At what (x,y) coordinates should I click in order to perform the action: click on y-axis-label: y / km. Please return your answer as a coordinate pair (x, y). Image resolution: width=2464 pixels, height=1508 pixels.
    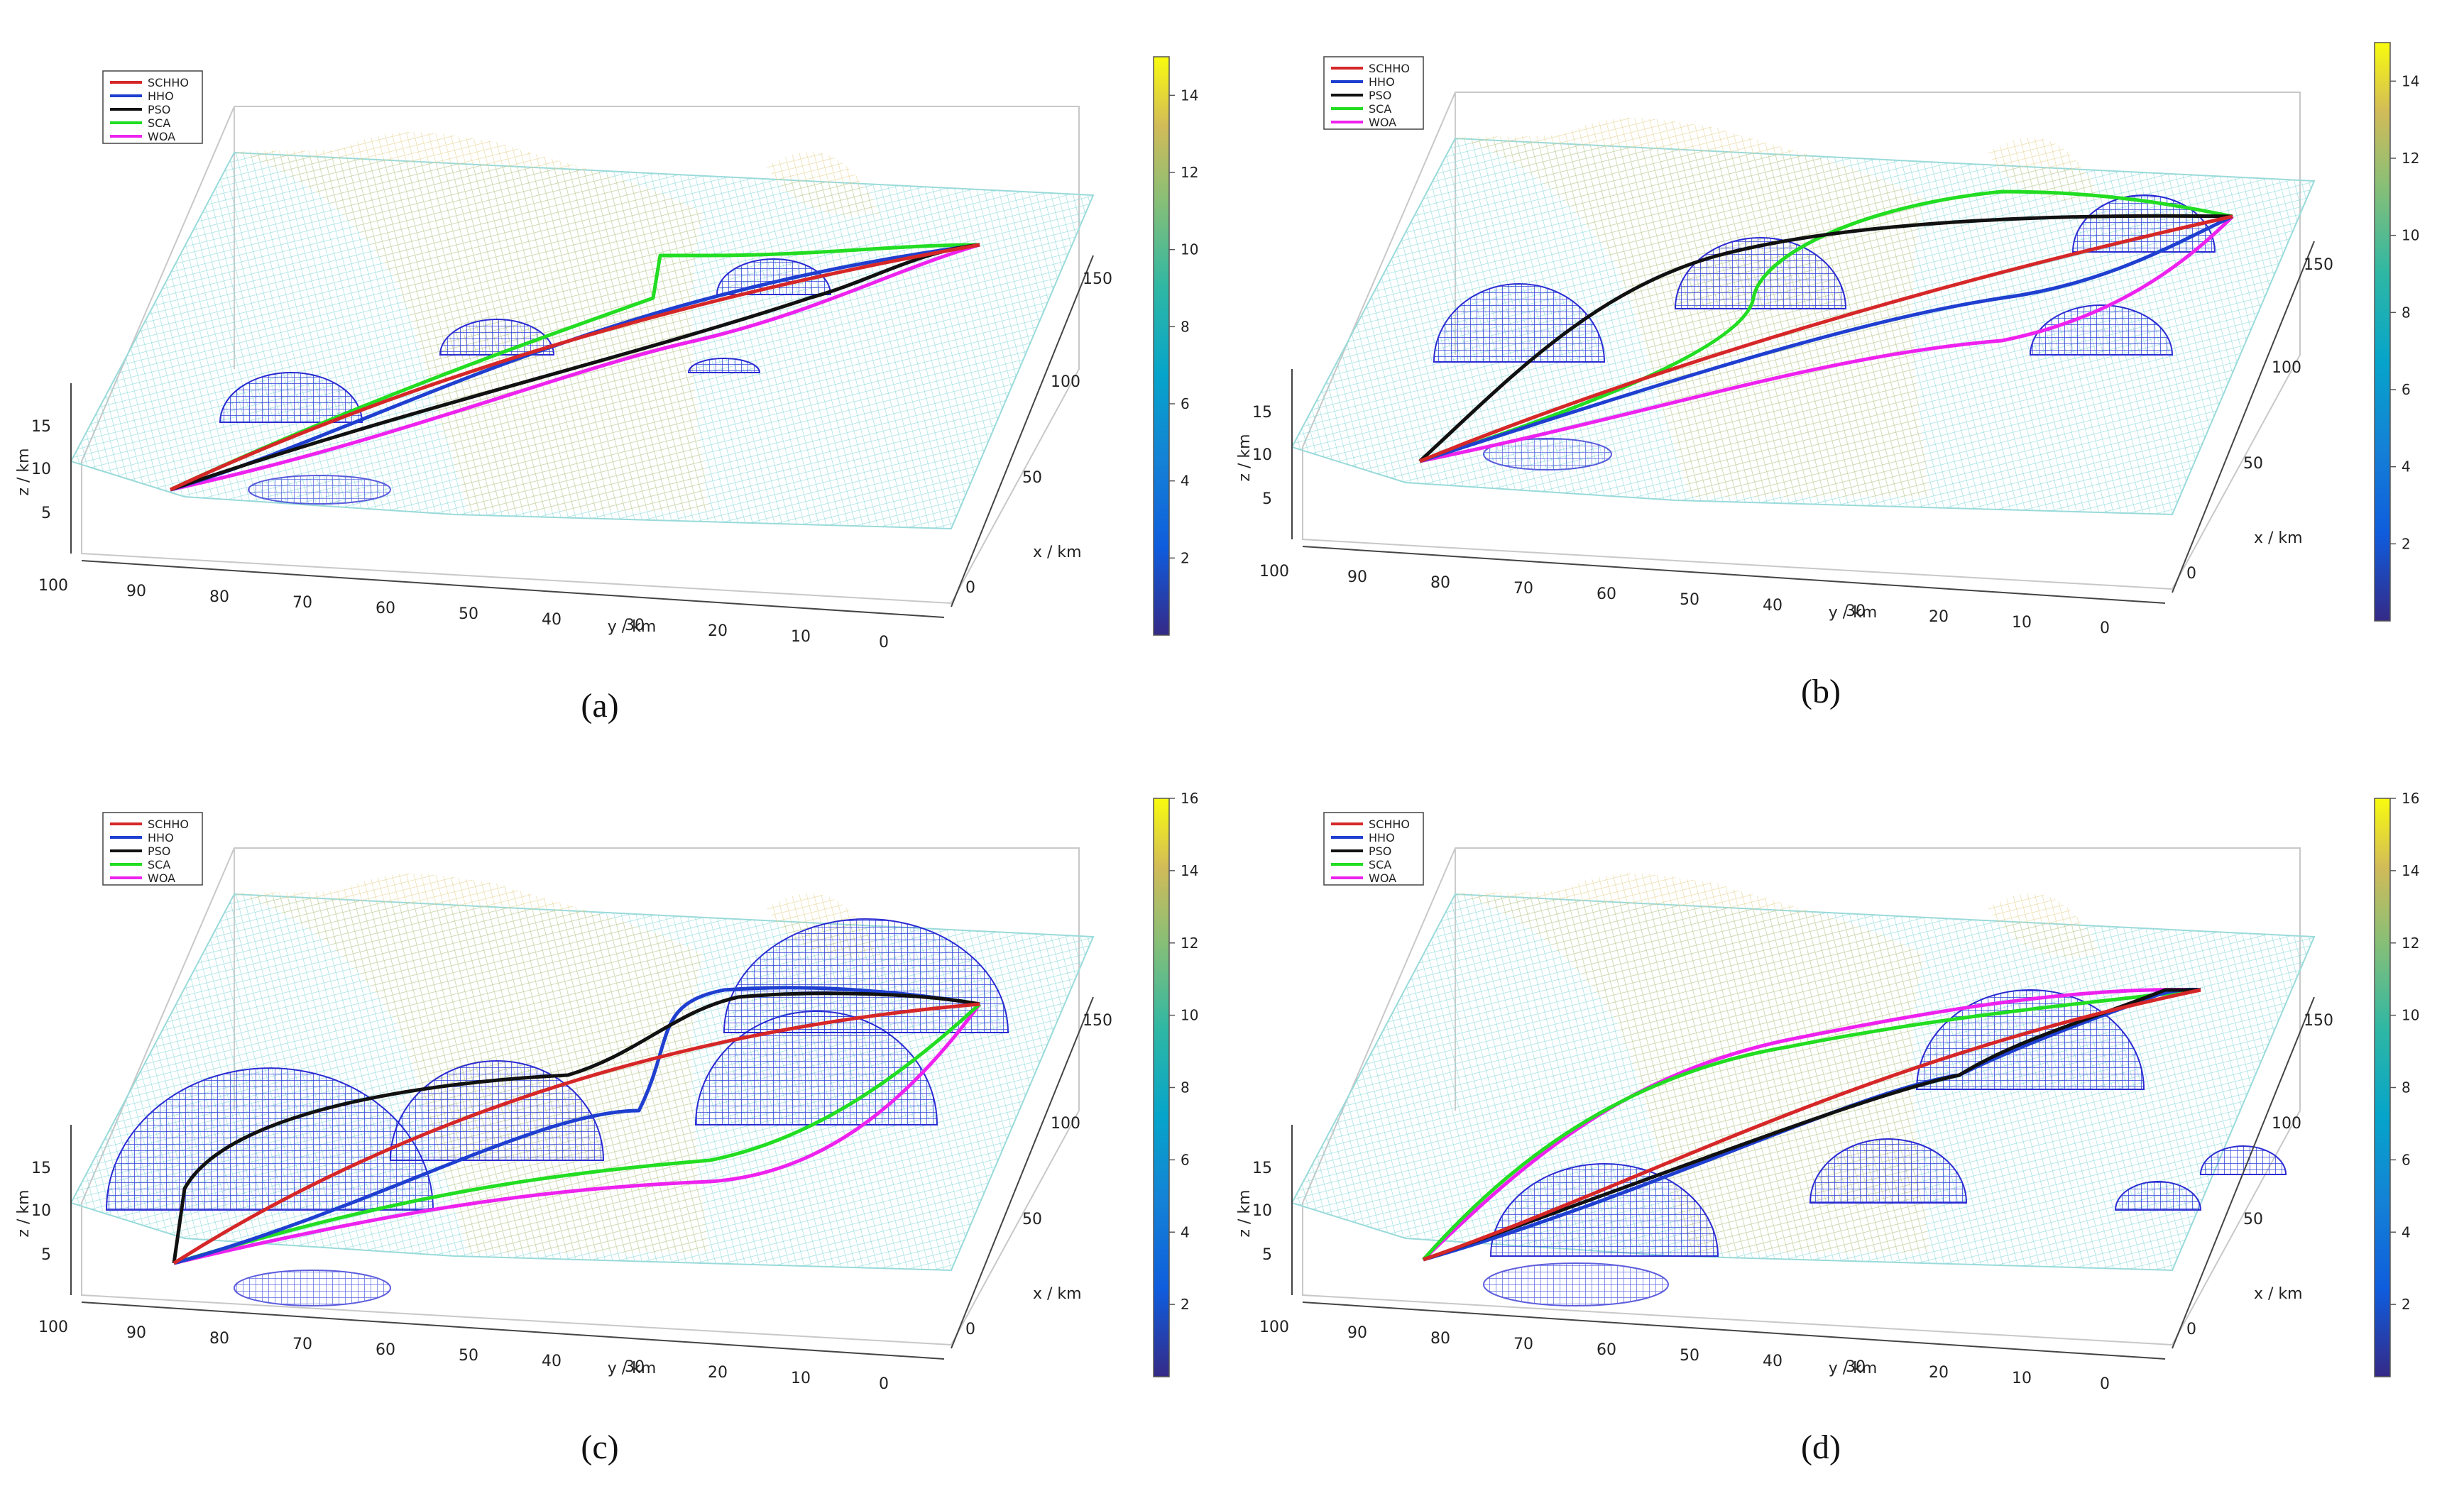
    Looking at the image, I should click on (1853, 1368).